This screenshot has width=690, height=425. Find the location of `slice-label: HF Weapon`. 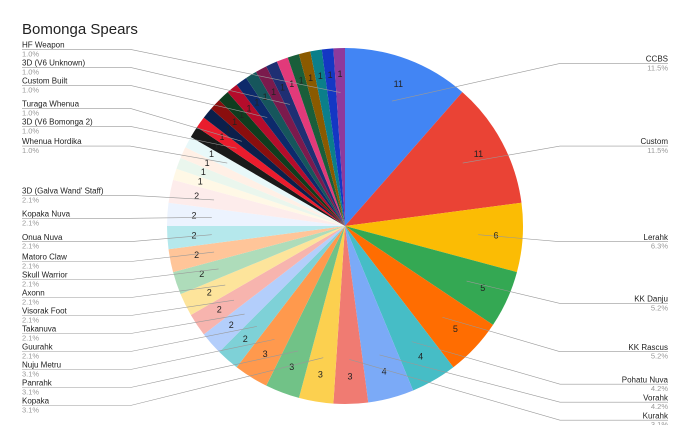

slice-label: HF Weapon is located at coordinates (43, 44).